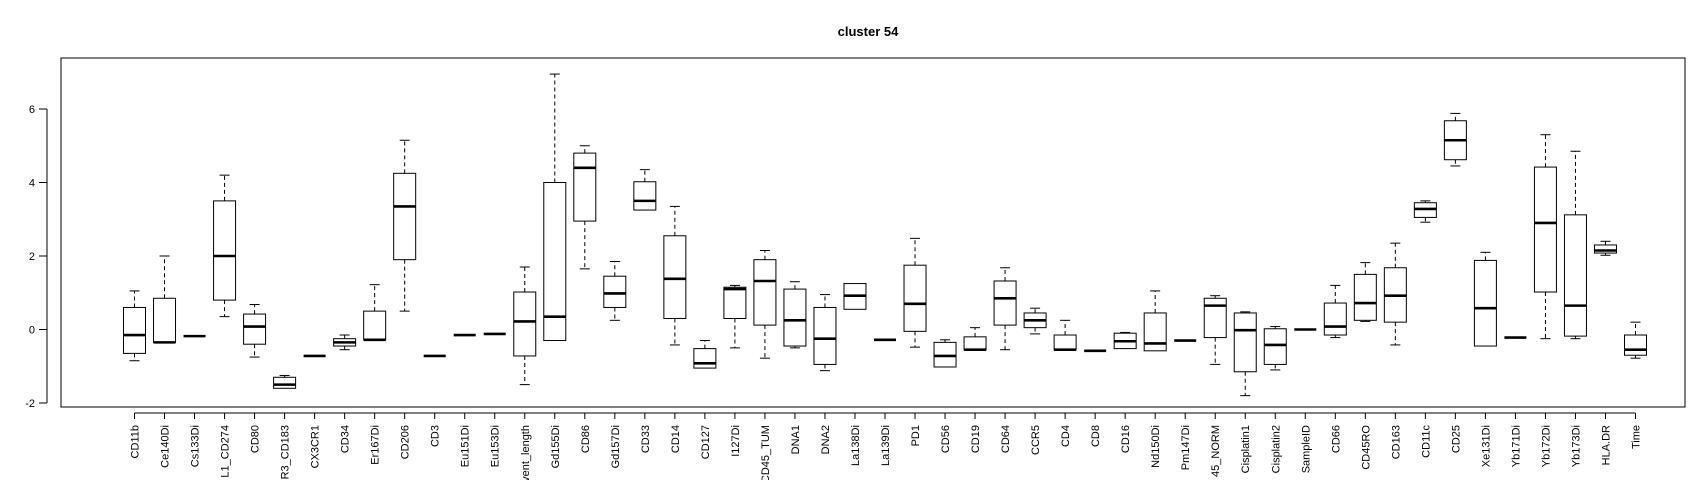  I want to click on box-Yb172Di, so click(1545, 237).